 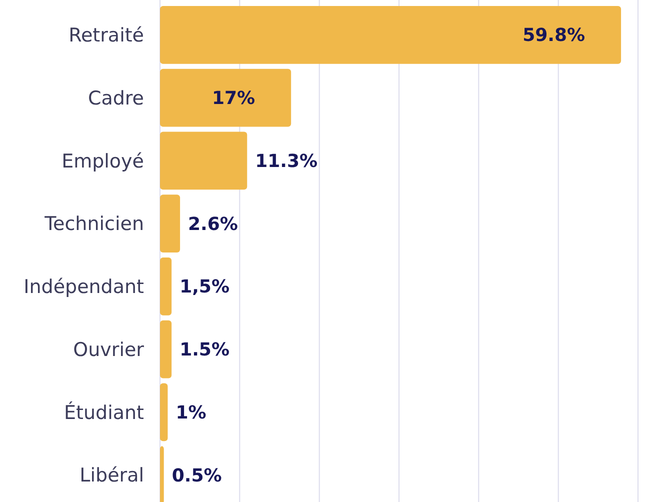 I want to click on y-tick-label: Indépendant, so click(x=84, y=287).